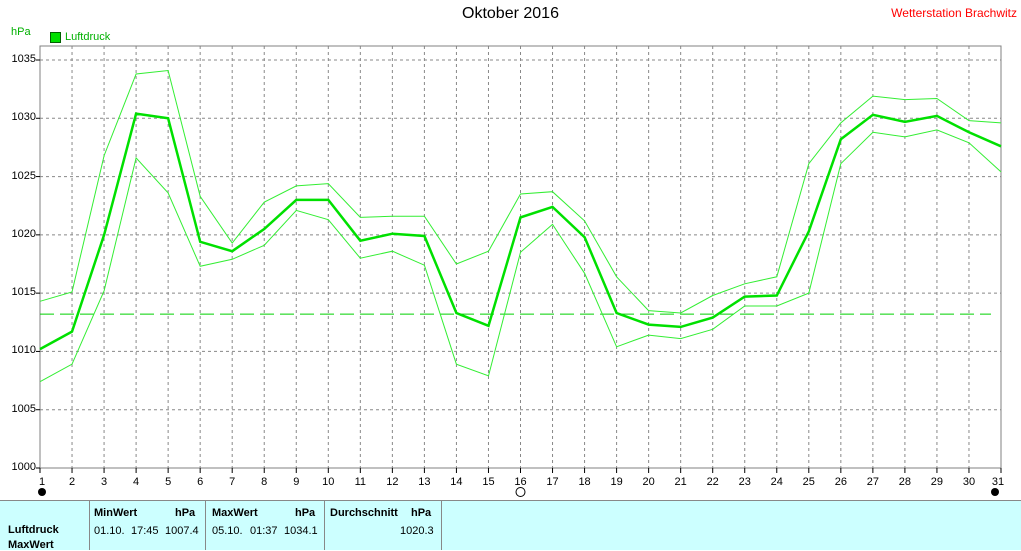 The height and width of the screenshot is (551, 1021). What do you see at coordinates (301, 531) in the screenshot?
I see `max-value: 1034.1` at bounding box center [301, 531].